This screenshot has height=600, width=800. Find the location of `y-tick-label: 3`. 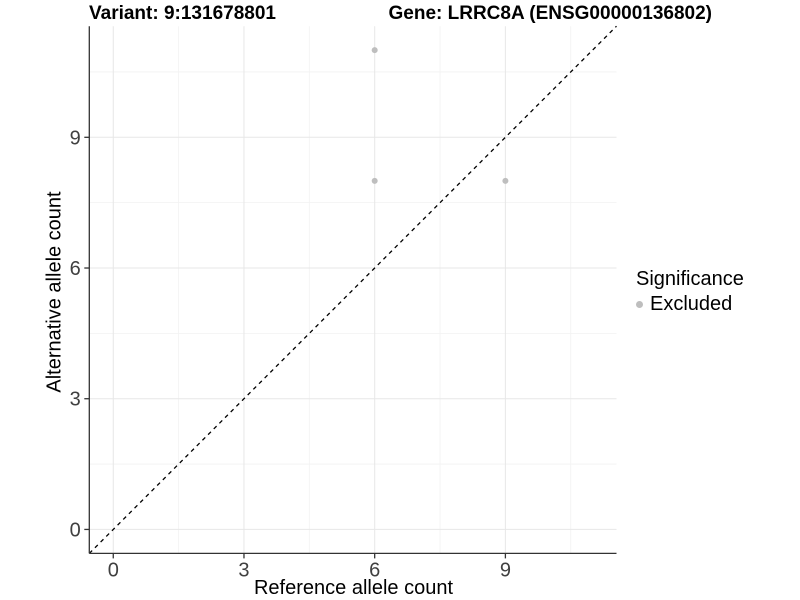

y-tick-label: 3 is located at coordinates (75, 400).